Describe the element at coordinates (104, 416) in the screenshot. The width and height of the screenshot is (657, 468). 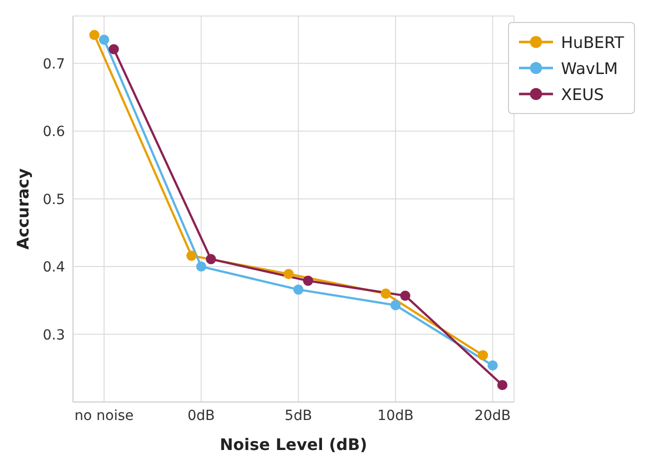
I see `x-tick-label: no noise` at that location.